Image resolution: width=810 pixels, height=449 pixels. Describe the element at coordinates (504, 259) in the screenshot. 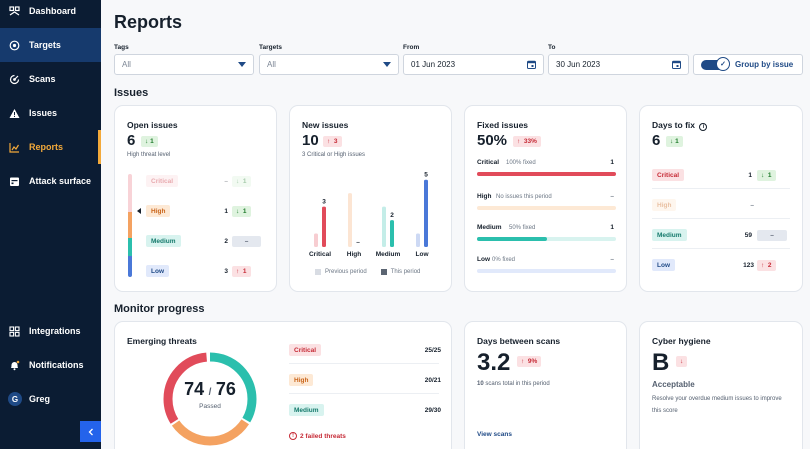

I see `fixed-row-note-low: 0% fixed` at that location.